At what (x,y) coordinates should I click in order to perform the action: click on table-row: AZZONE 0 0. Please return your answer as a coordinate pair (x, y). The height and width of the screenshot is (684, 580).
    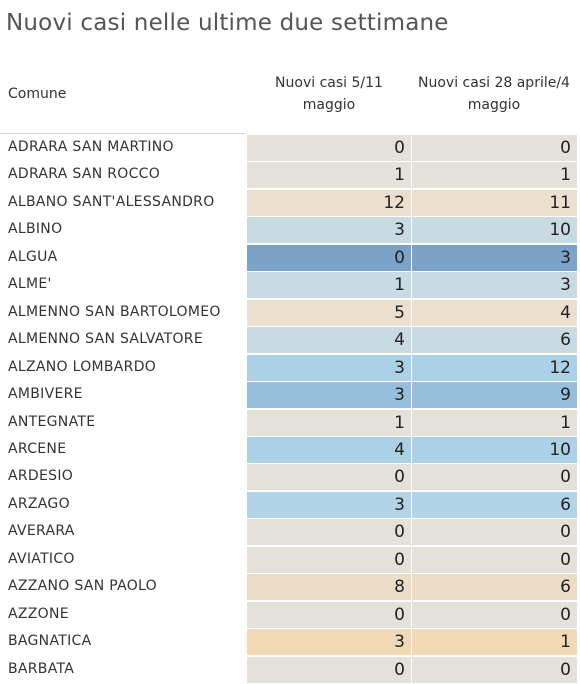
    Looking at the image, I should click on (290, 615).